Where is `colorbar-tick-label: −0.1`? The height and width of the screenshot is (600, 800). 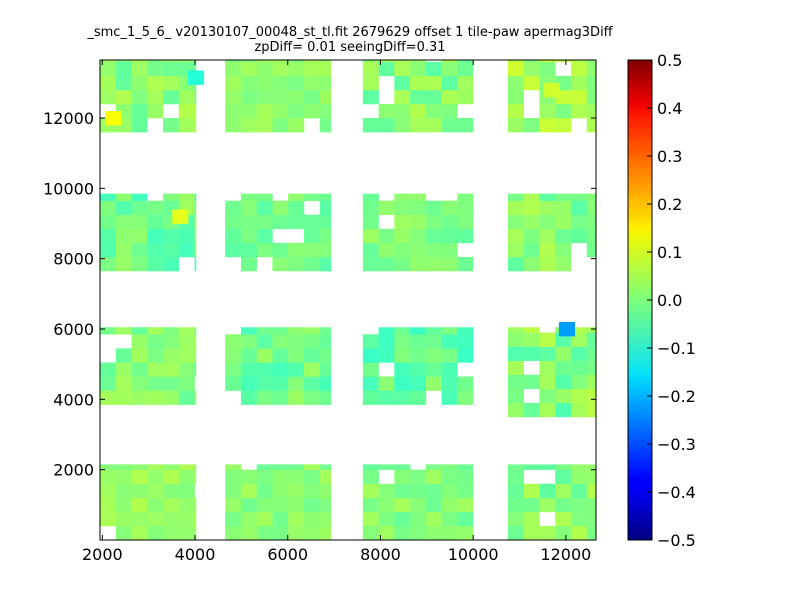
colorbar-tick-label: −0.1 is located at coordinates (676, 348).